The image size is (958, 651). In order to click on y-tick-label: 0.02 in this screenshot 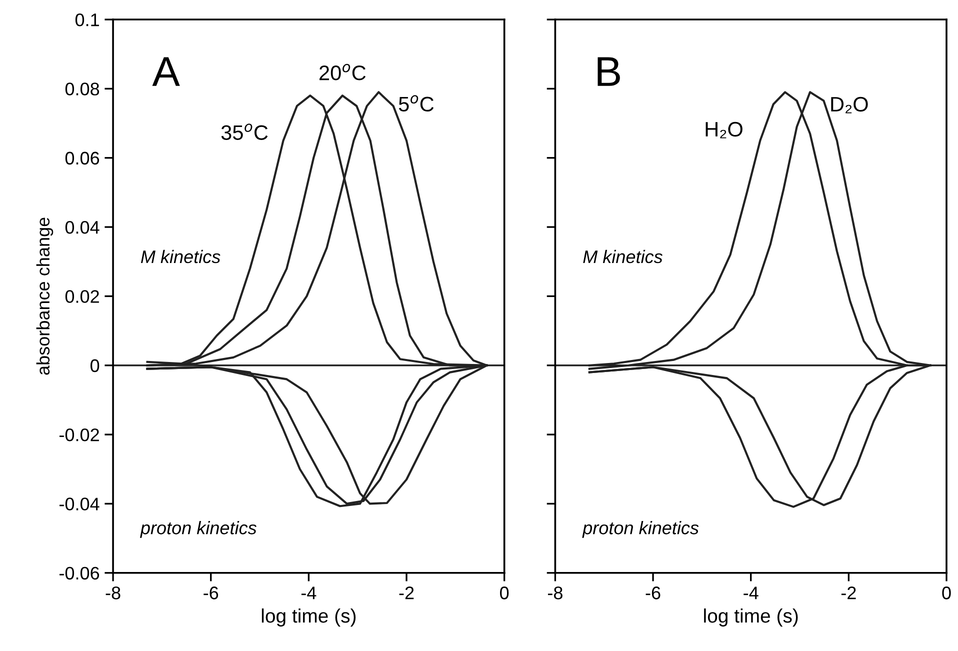, I will do `click(82, 296)`.